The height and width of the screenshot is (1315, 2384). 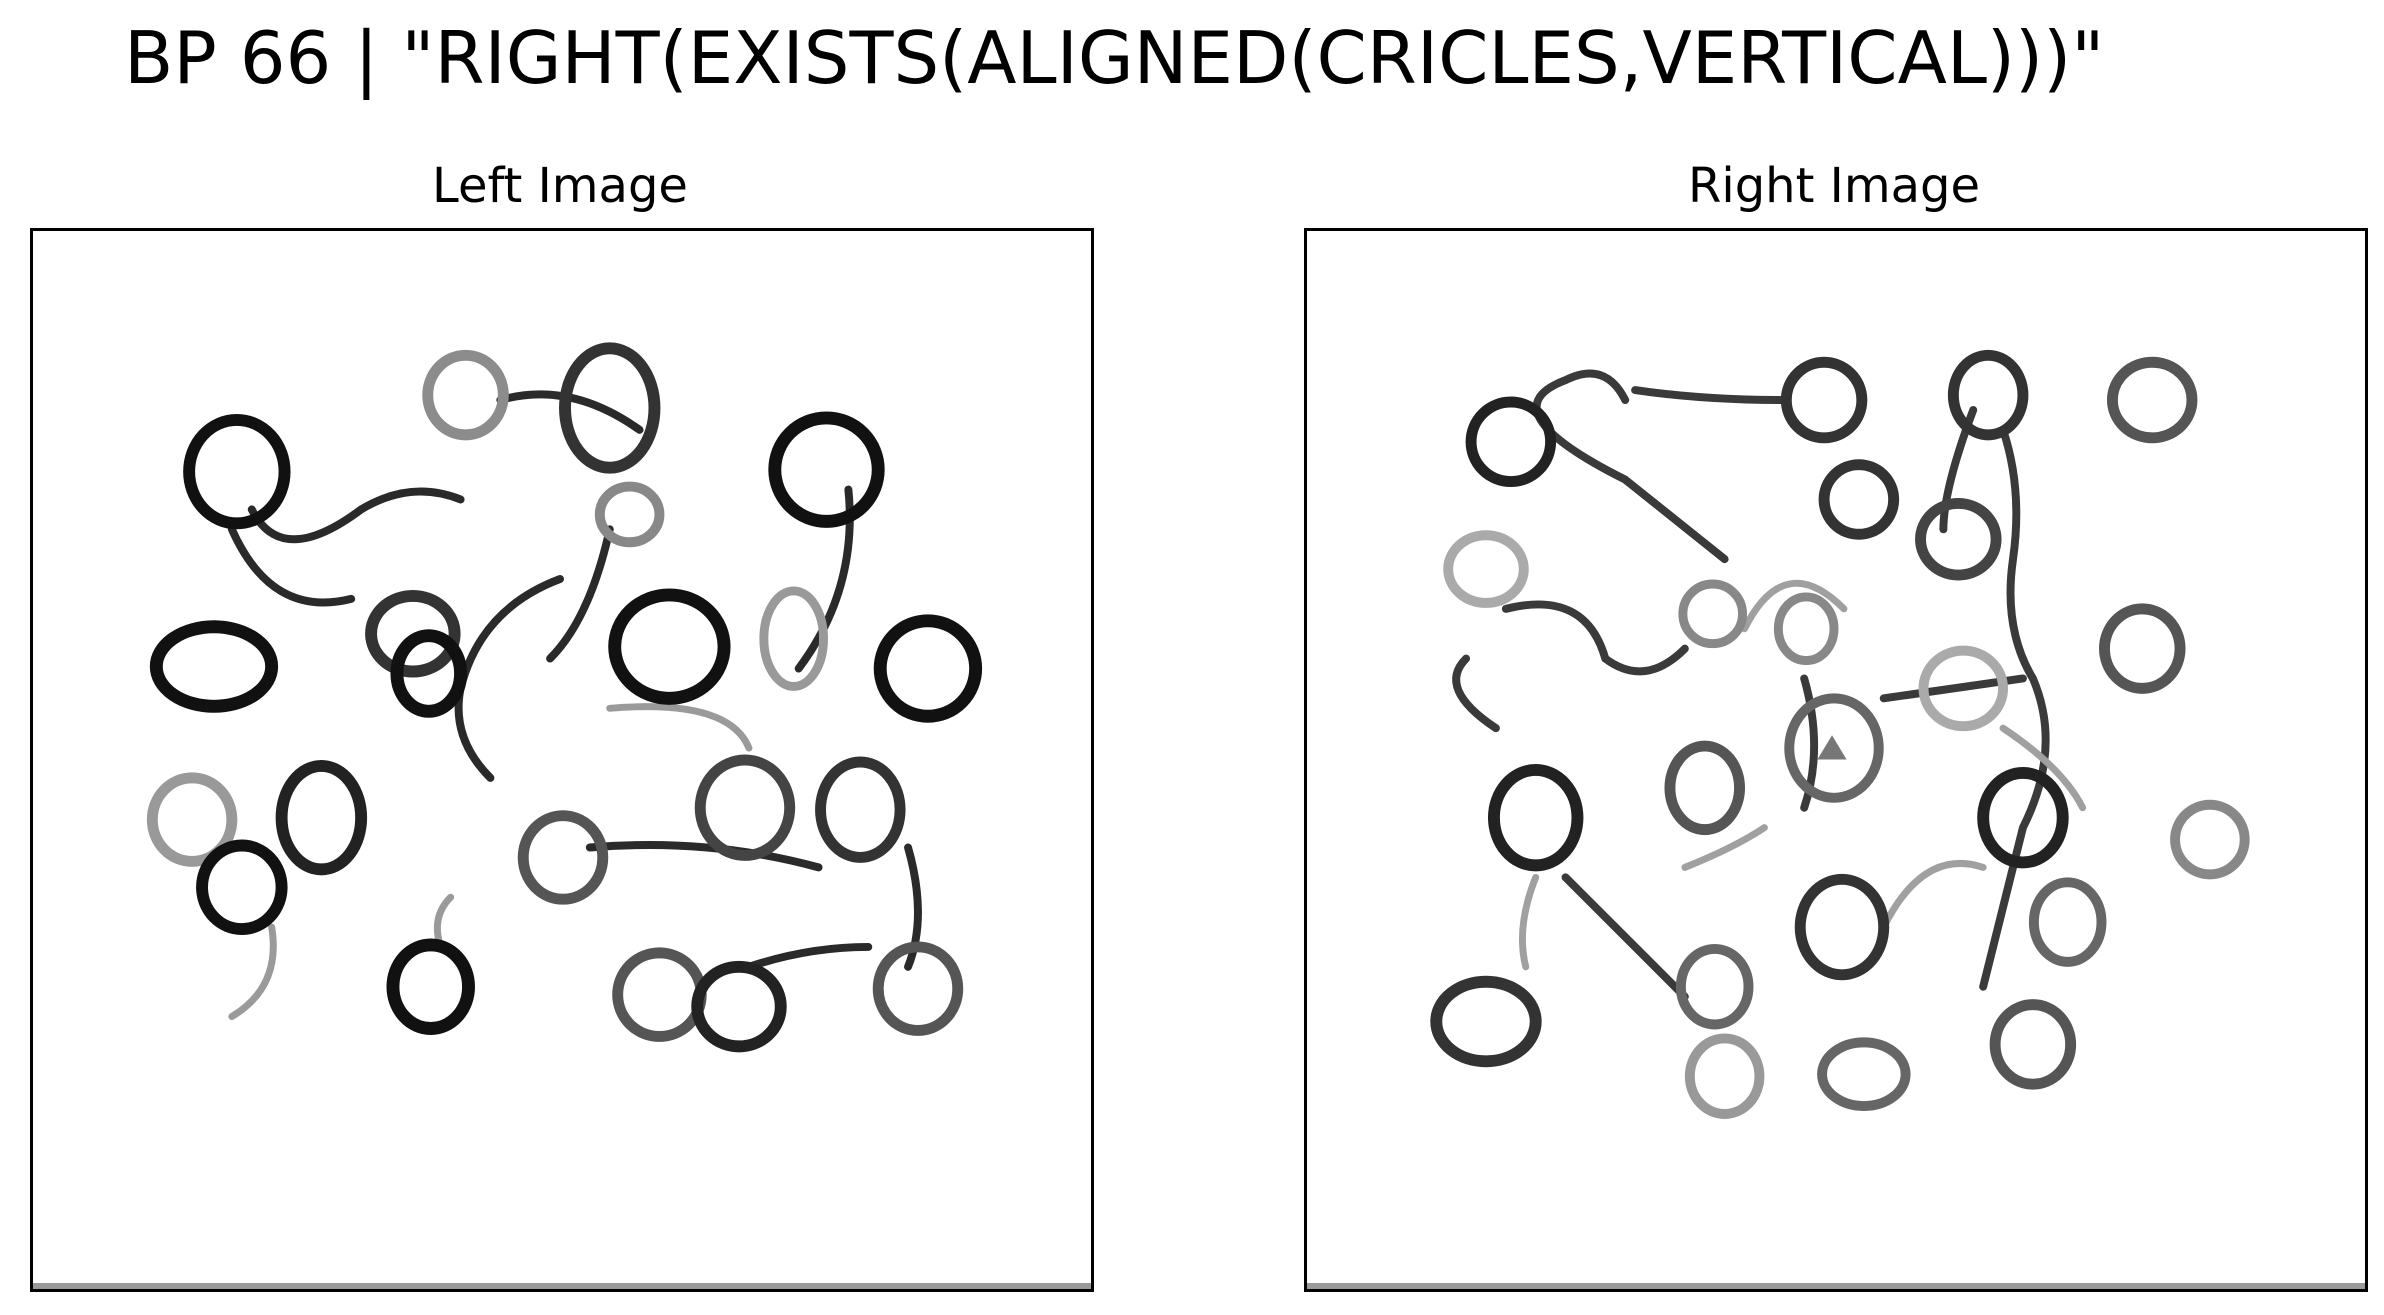 I want to click on right-image-title: Right Image, so click(x=1834, y=186).